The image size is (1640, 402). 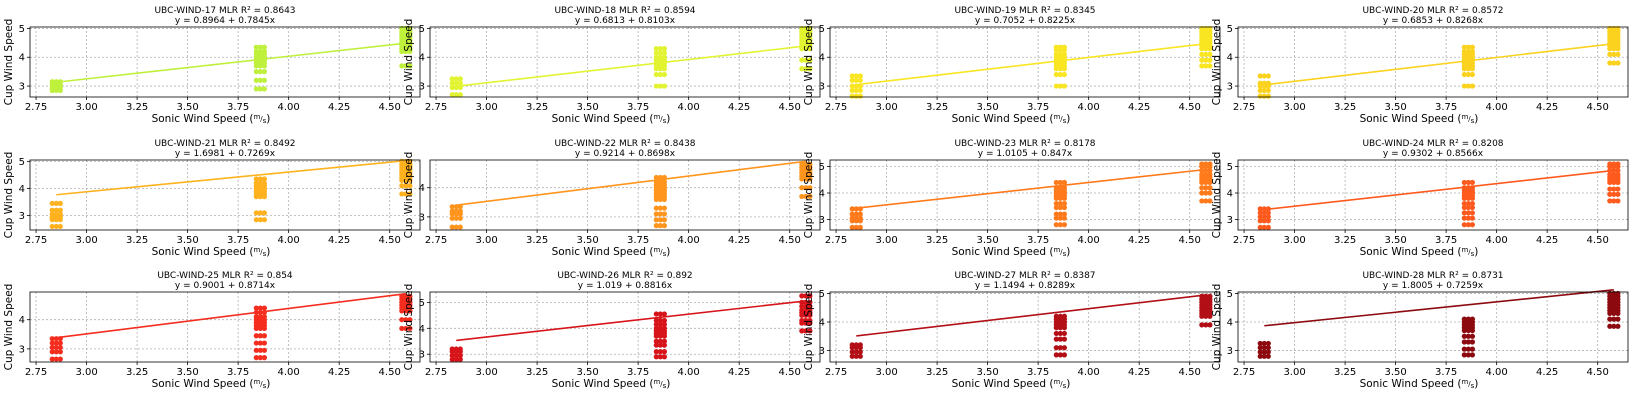 I want to click on subplot-title: UBC-WIND-28 MLR R² = 0.8731, so click(x=1432, y=276).